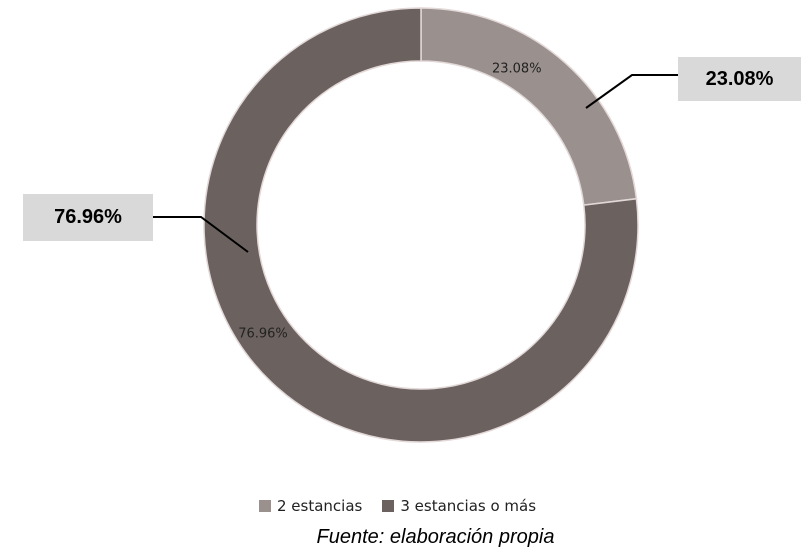 The image size is (801, 552). I want to click on legend-label-3-estancias-o-mas: 3 estancias o más, so click(468, 506).